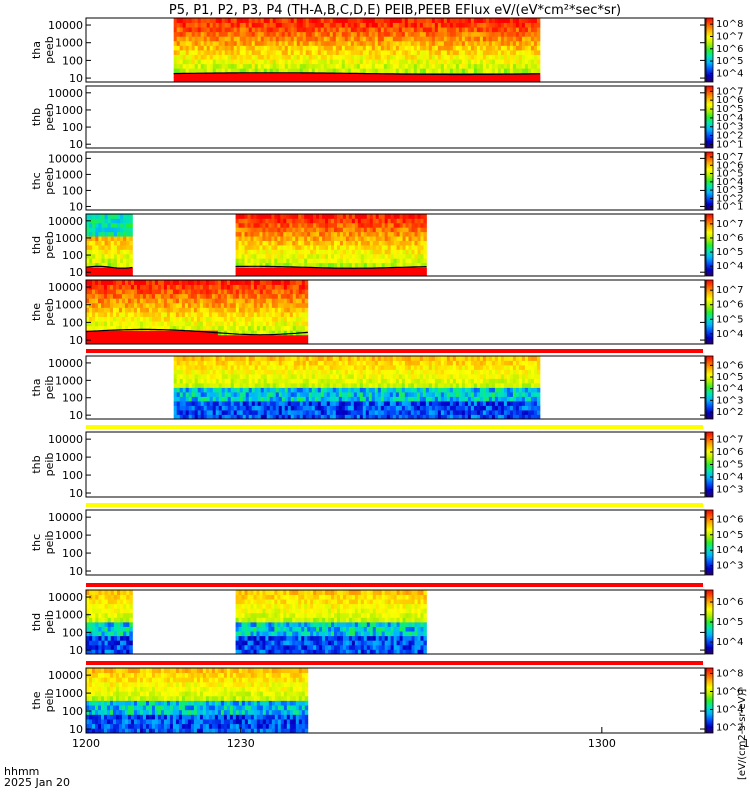 This screenshot has width=750, height=800. I want to click on colorbar-tick-label: 10^7, so click(729, 91).